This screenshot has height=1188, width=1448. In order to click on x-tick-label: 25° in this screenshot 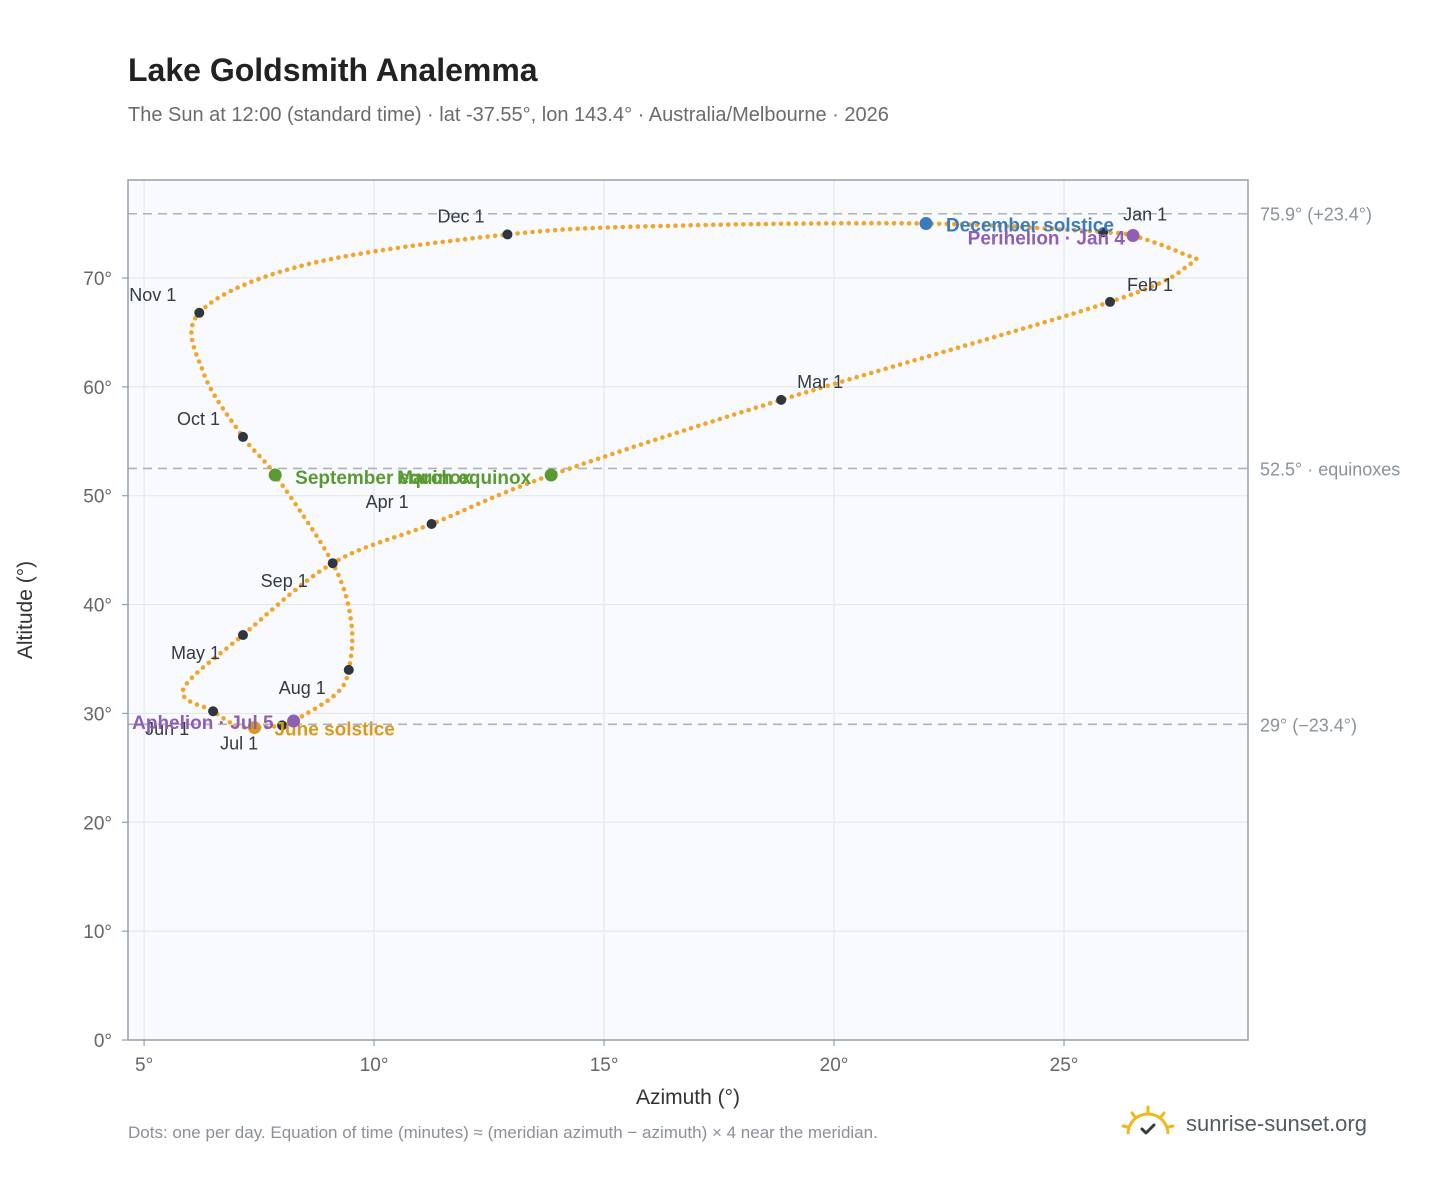, I will do `click(1064, 1065)`.